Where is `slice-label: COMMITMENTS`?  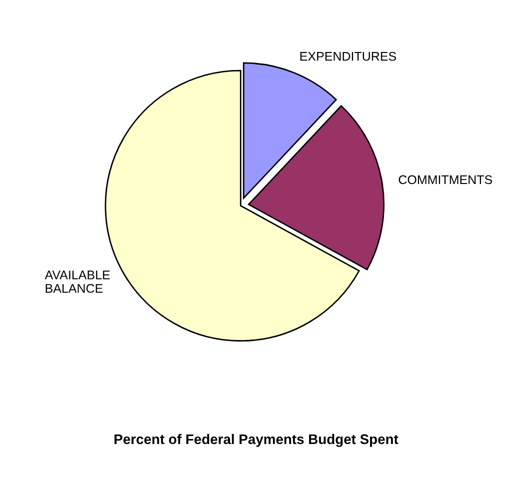
slice-label: COMMITMENTS is located at coordinates (445, 179).